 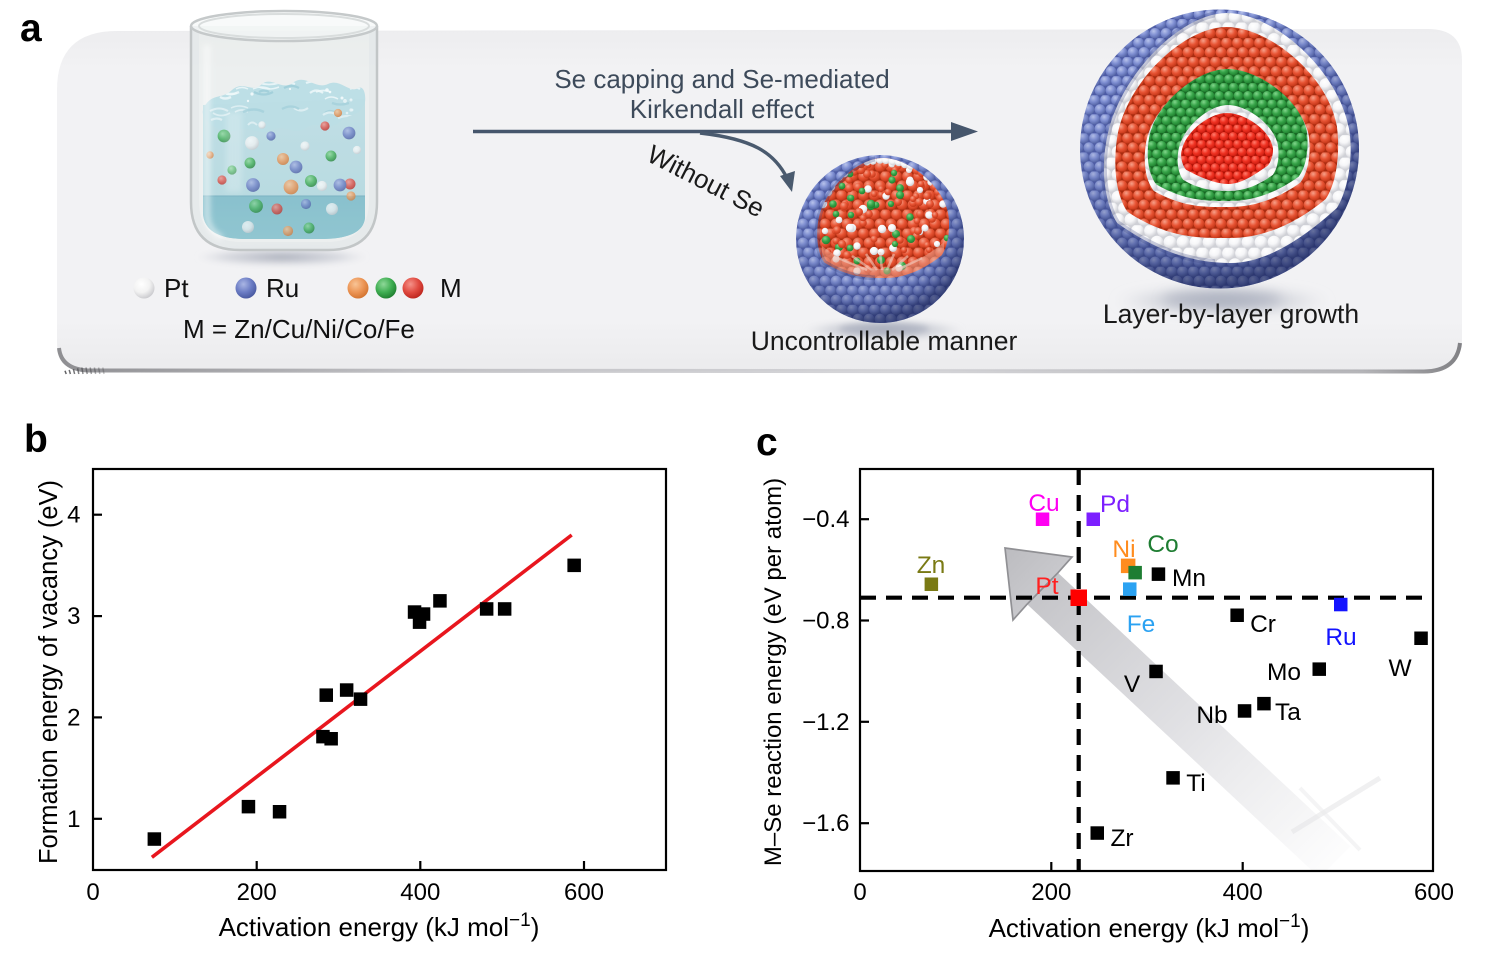 I want to click on svg-text: Ta, so click(x=1288, y=712).